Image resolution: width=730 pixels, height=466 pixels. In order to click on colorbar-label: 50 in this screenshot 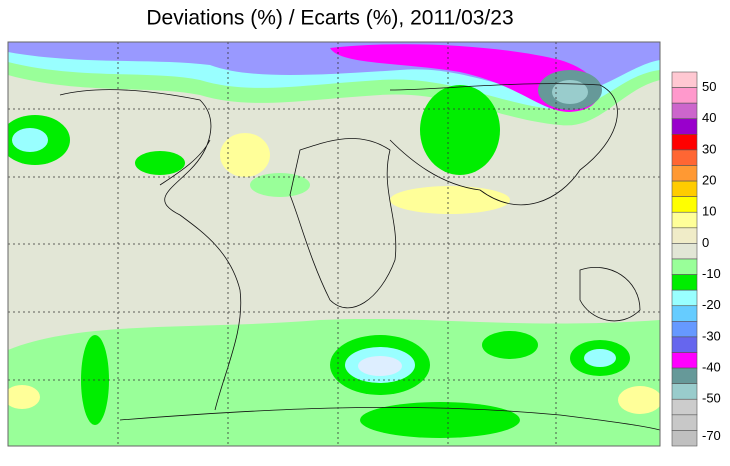, I will do `click(709, 86)`.